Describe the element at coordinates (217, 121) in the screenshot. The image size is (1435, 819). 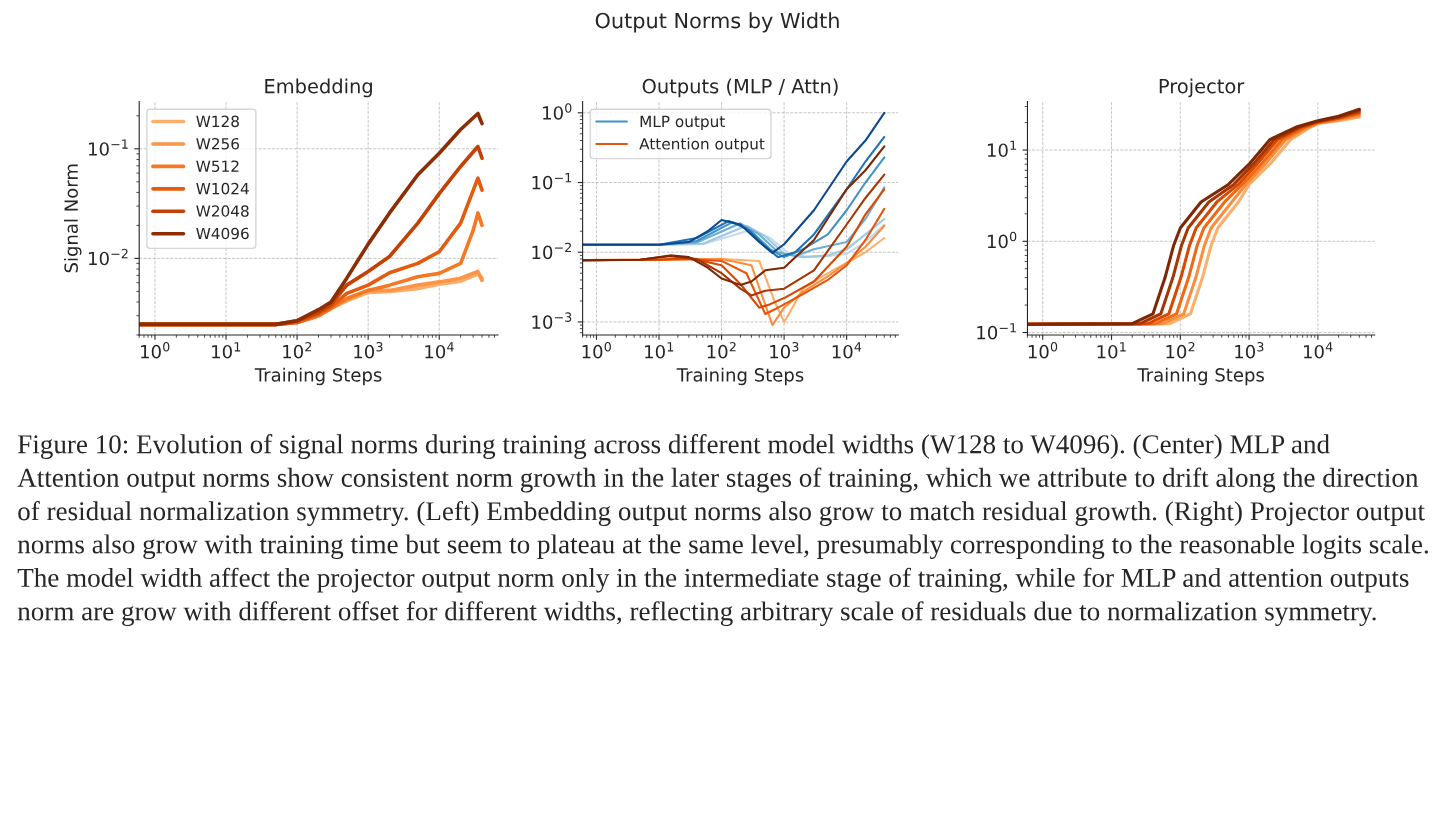
I see `legend-label: W128` at that location.